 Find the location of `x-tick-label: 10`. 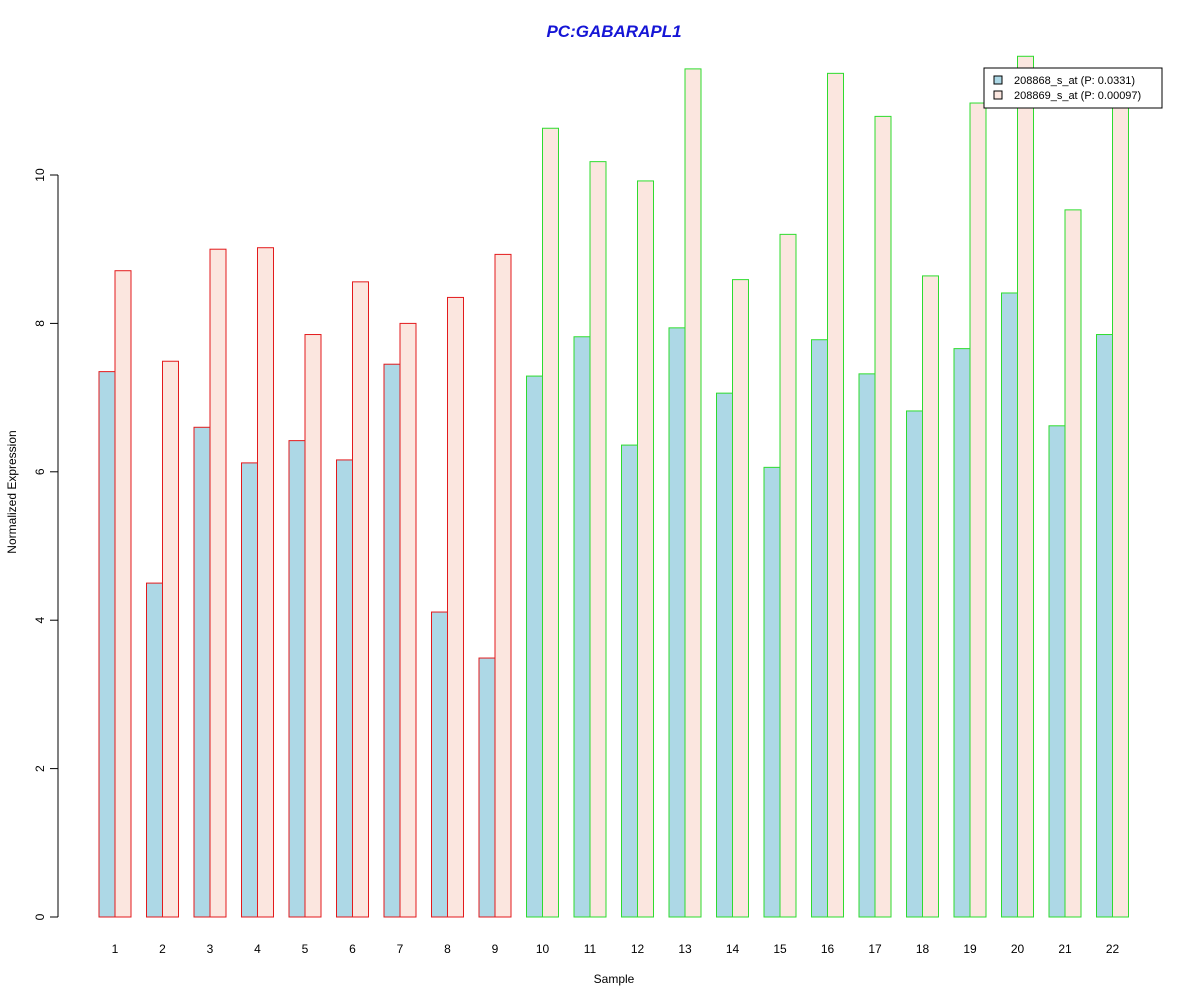

x-tick-label: 10 is located at coordinates (543, 949).